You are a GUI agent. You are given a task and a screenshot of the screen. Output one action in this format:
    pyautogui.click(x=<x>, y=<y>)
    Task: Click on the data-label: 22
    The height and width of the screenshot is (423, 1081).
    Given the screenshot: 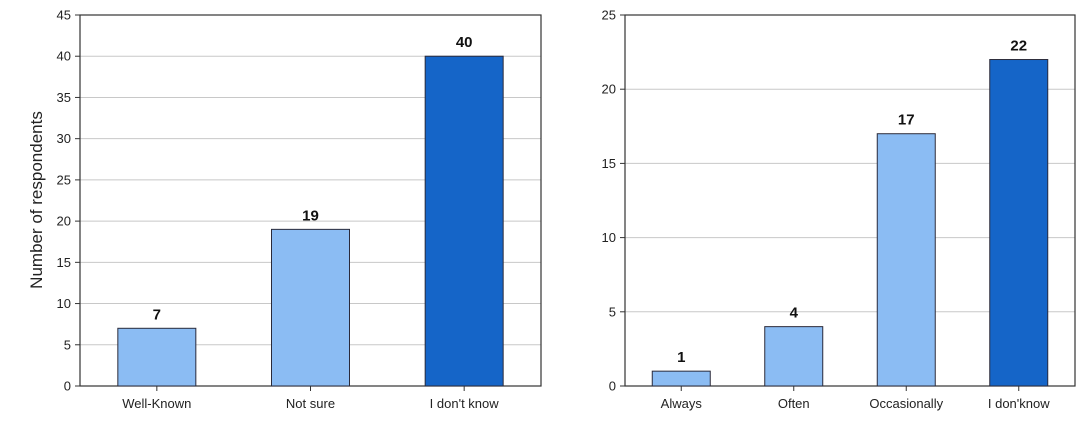 What is the action you would take?
    pyautogui.click(x=1018, y=46)
    